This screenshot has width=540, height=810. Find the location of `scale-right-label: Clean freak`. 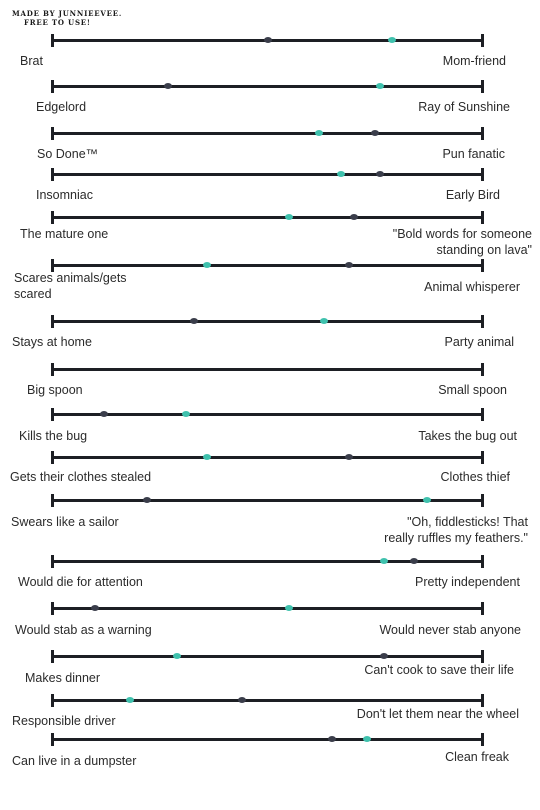

scale-right-label: Clean freak is located at coordinates (477, 757).